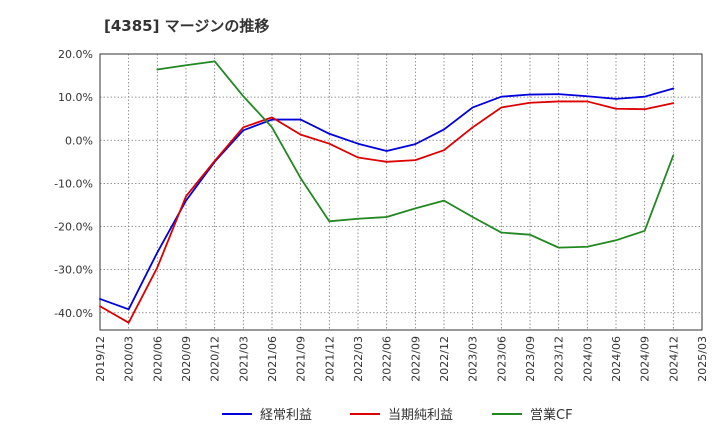 The image size is (720, 440). Describe the element at coordinates (420, 415) in the screenshot. I see `legend-label-2: 当期純利益` at that location.